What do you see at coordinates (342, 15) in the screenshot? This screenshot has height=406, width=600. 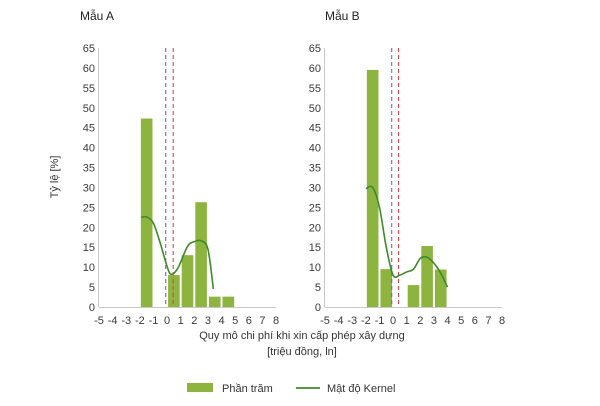 I see `panel-title: Mẫu B` at bounding box center [342, 15].